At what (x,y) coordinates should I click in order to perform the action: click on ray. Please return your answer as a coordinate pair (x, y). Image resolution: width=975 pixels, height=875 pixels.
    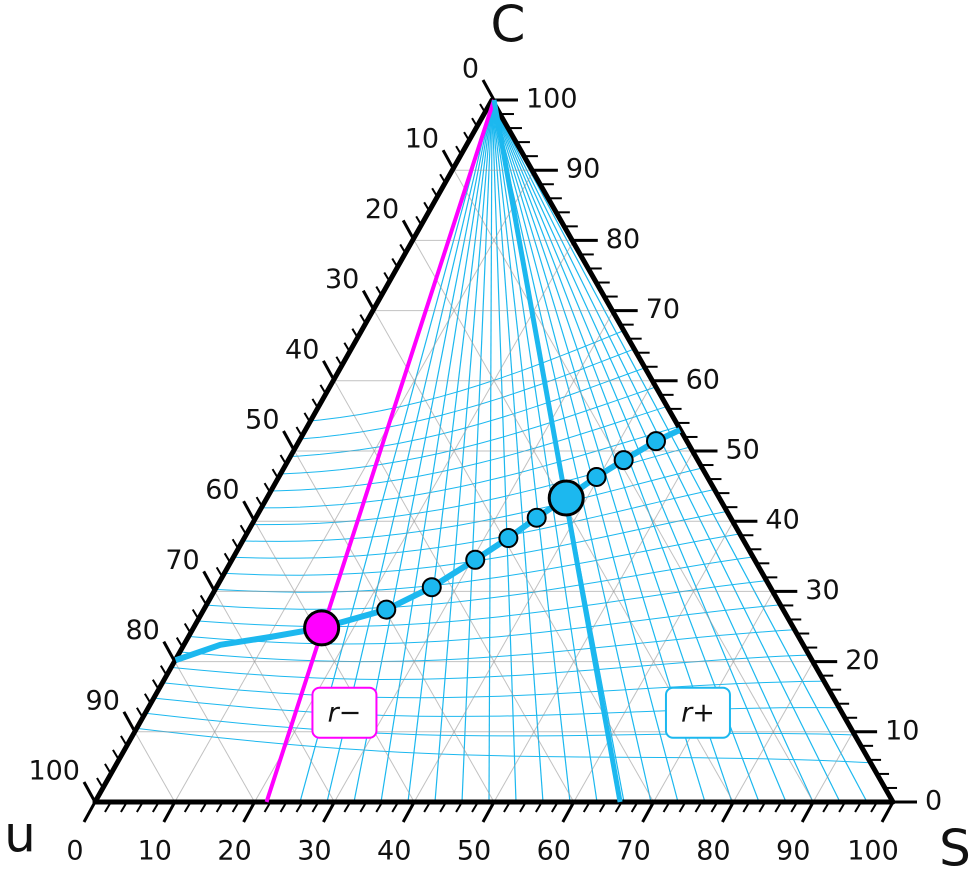
    Looking at the image, I should click on (557, 451).